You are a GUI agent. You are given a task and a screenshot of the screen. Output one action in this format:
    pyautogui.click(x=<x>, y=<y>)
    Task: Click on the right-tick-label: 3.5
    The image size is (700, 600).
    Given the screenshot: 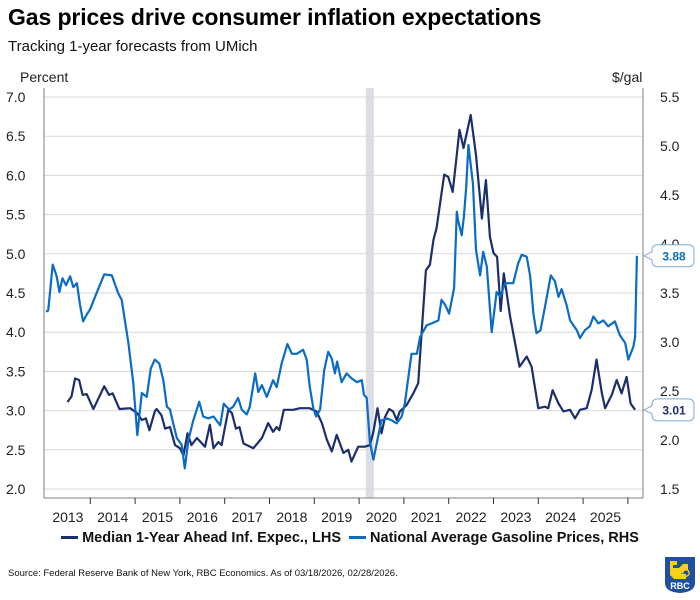 What is the action you would take?
    pyautogui.click(x=670, y=293)
    